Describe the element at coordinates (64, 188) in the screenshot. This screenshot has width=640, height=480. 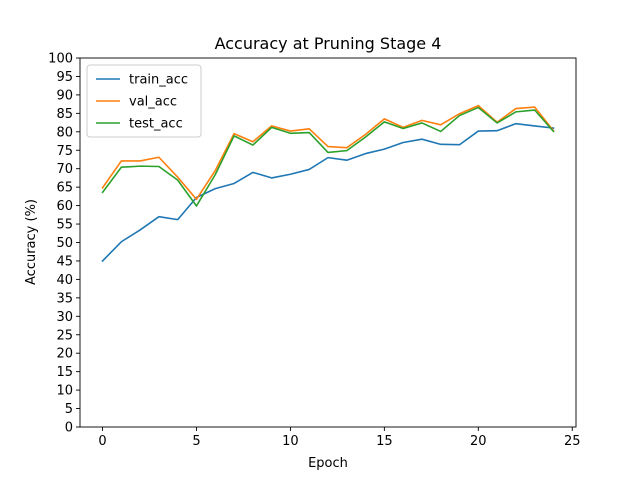
I see `y-tick-label: 65` at that location.